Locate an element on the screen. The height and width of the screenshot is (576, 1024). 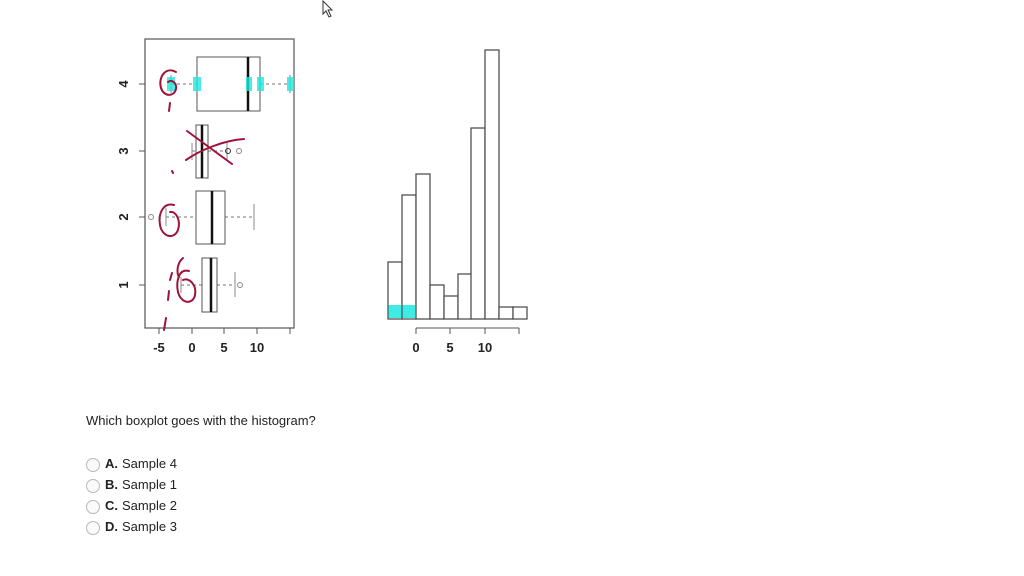
box-y-tick-2: 2 is located at coordinates (123, 216).